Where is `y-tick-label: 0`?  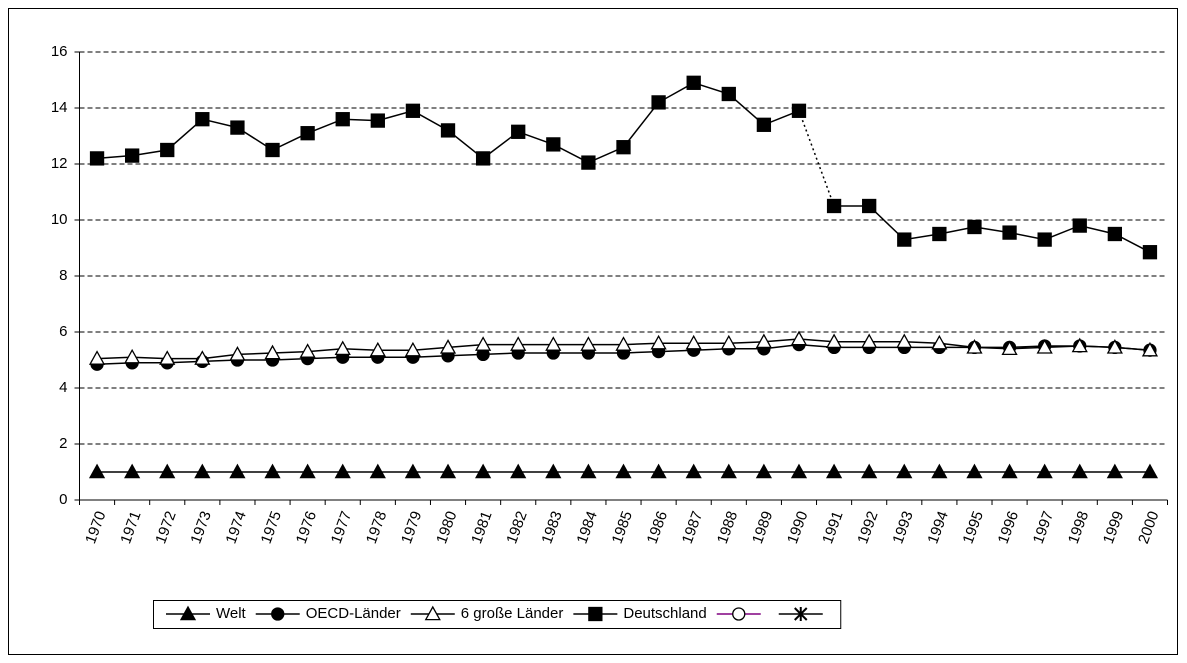
y-tick-label: 0 is located at coordinates (63, 499).